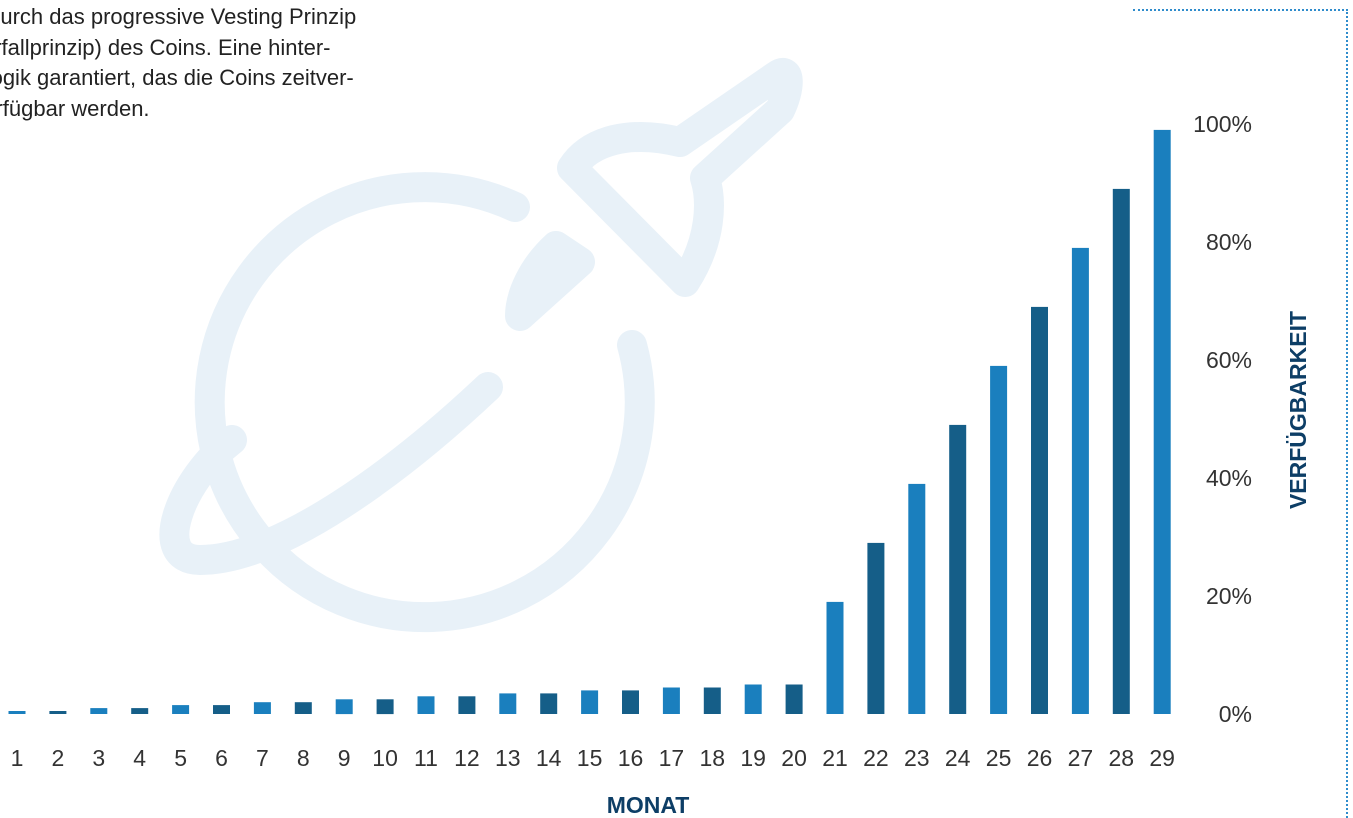  What do you see at coordinates (303, 758) in the screenshot?
I see `x-tick-label: 8` at bounding box center [303, 758].